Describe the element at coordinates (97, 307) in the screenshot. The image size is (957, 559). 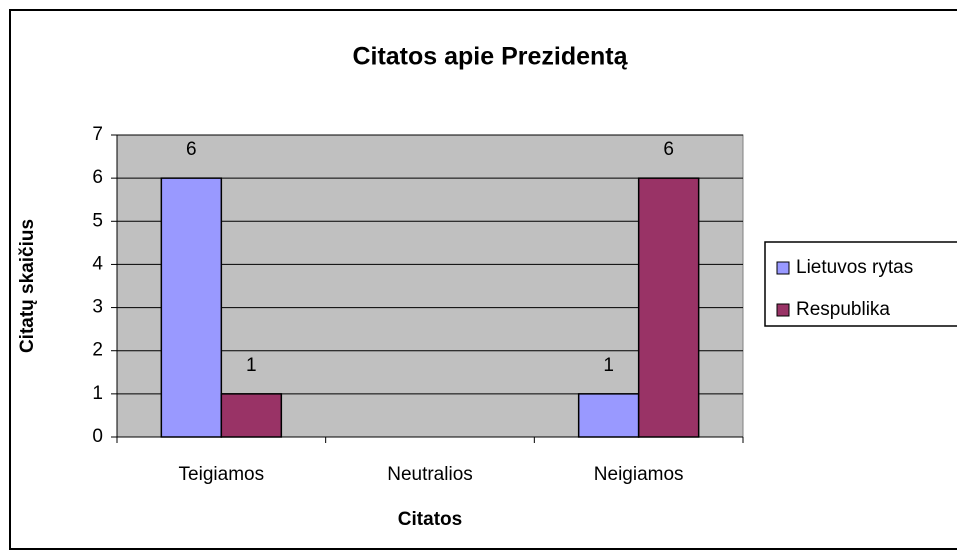
I see `y-tick-label: 3` at that location.